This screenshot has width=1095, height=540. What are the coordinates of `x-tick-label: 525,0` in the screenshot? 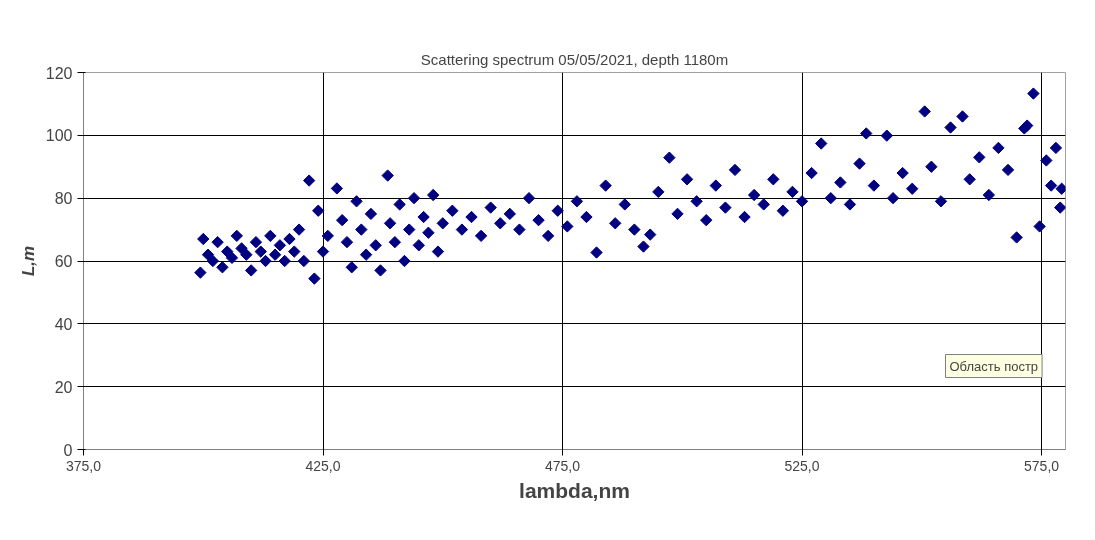 It's located at (802, 465).